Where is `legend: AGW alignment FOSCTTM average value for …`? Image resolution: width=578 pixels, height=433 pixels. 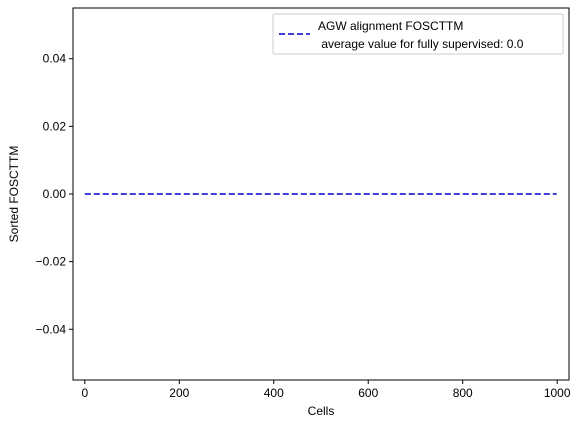
legend: AGW alignment FOSCTTM average value for … is located at coordinates (418, 34).